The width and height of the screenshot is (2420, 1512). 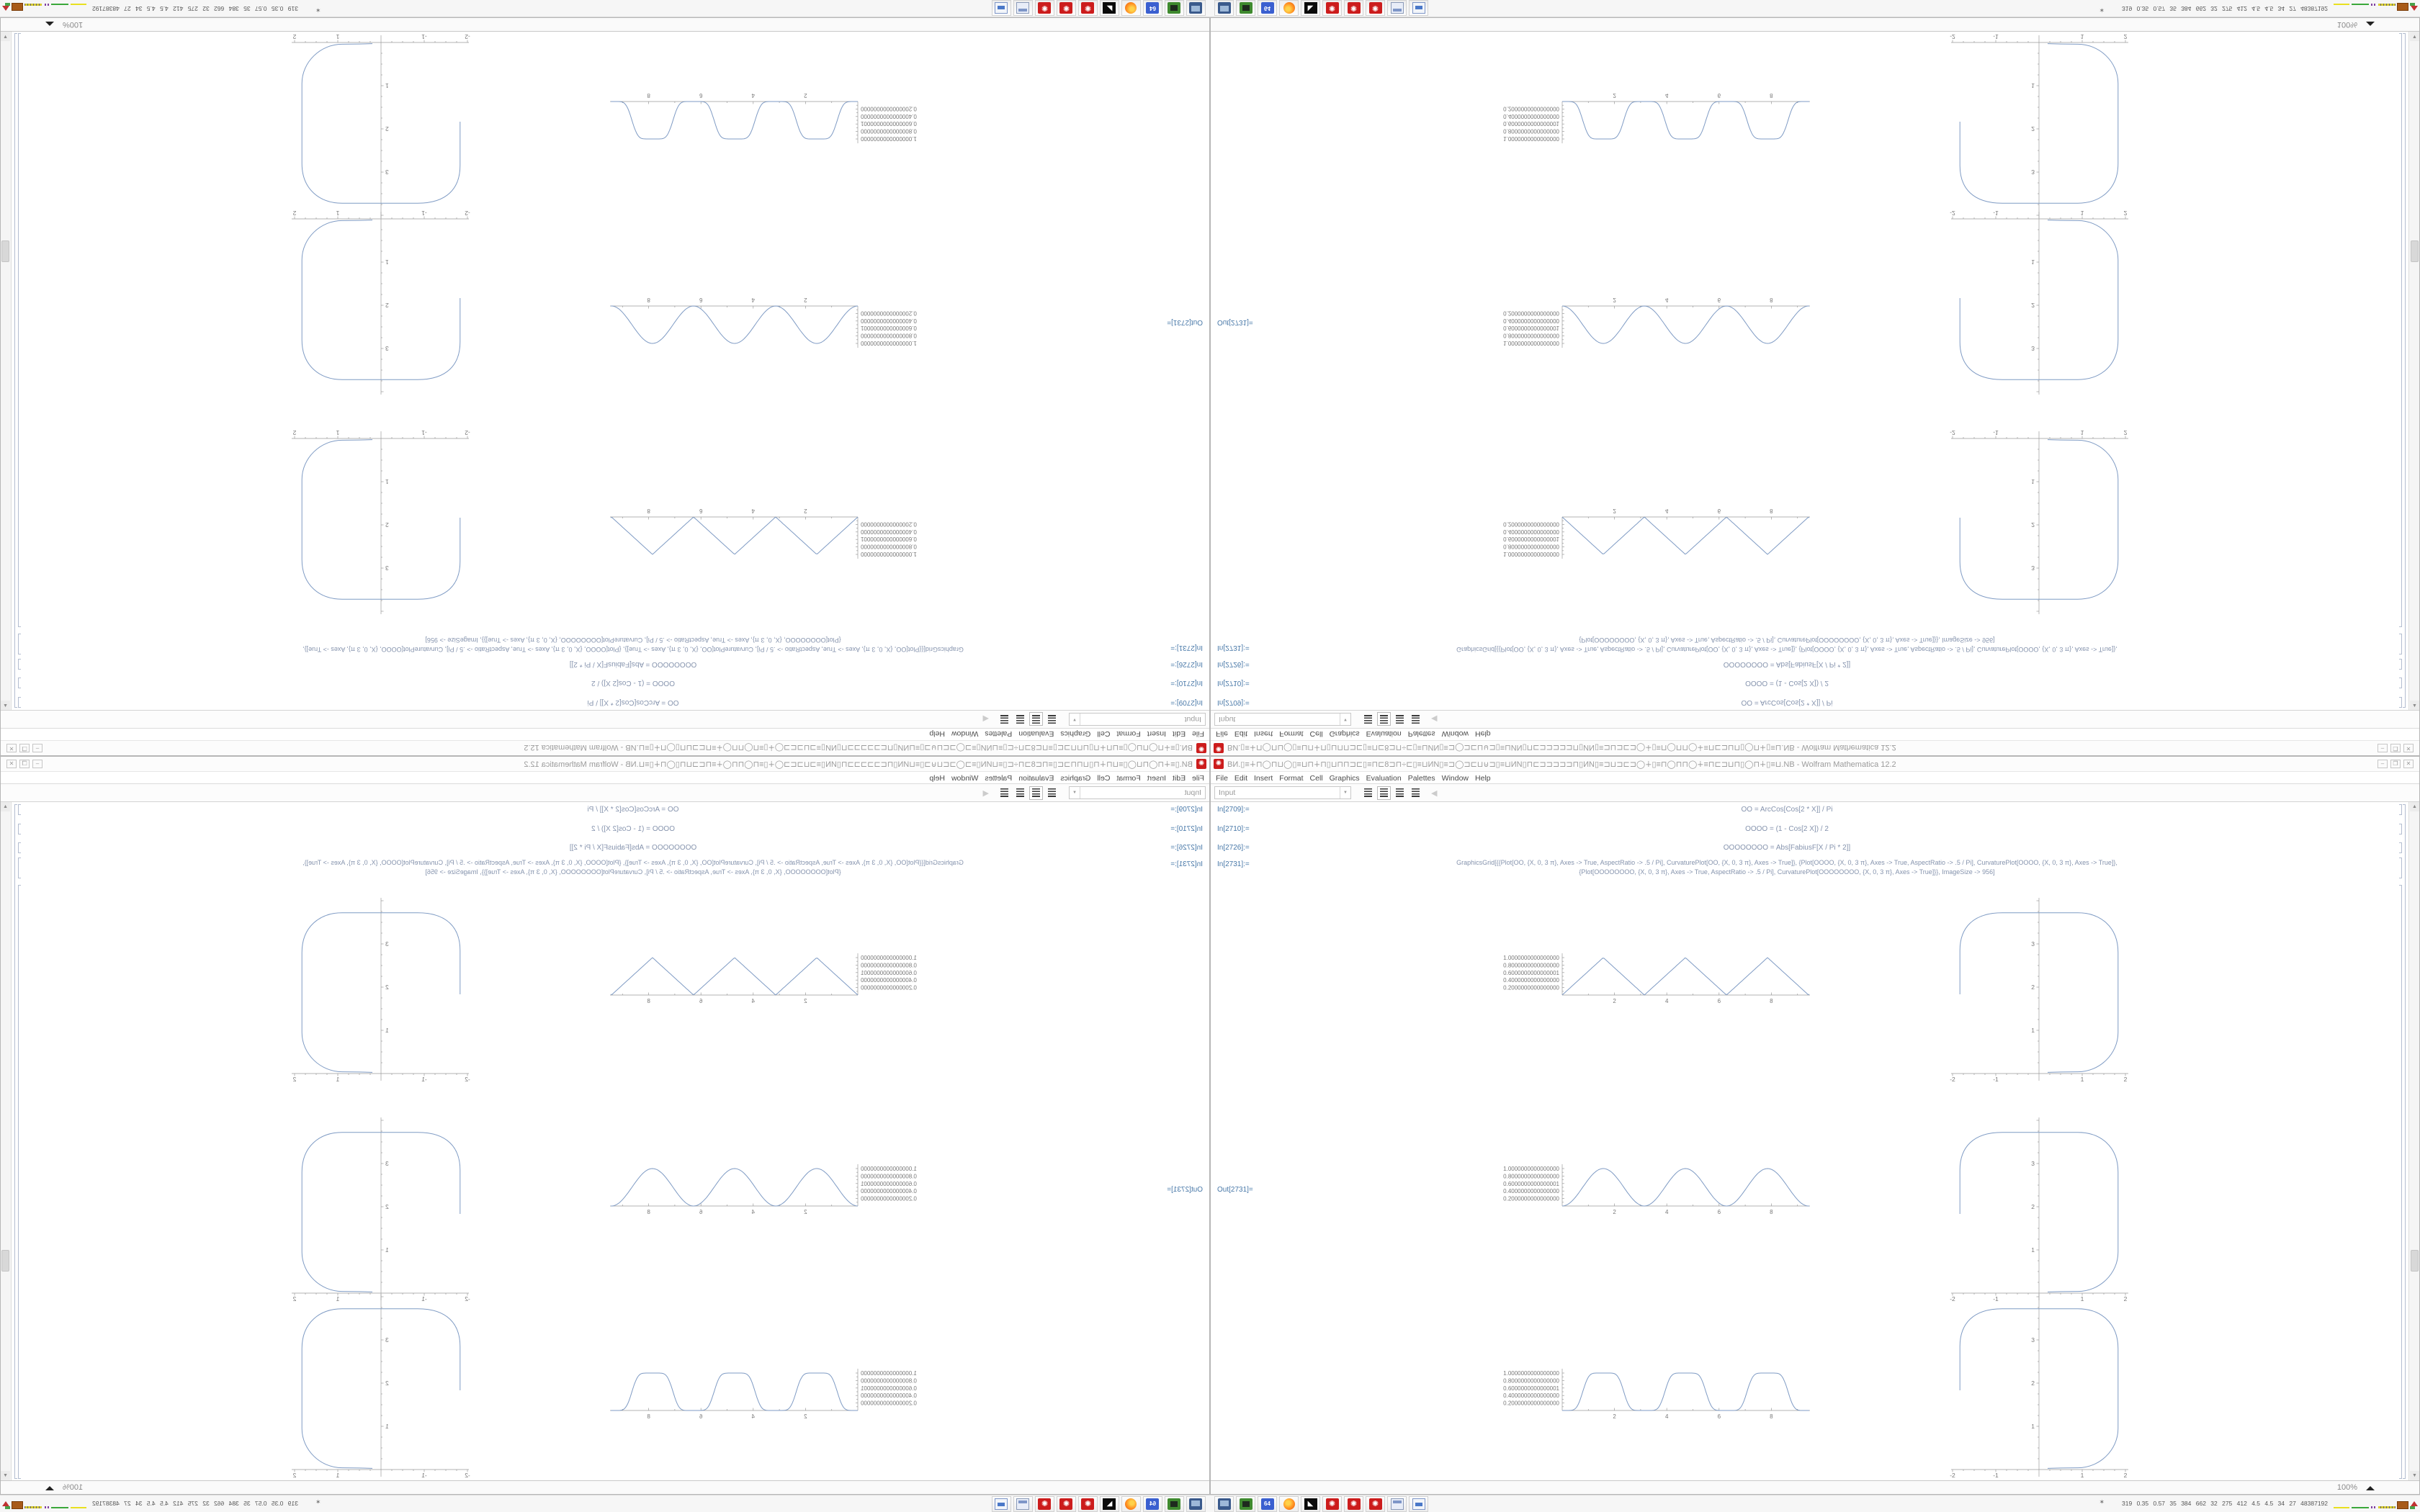 What do you see at coordinates (19, 809) in the screenshot?
I see `cell-bracket-in2709` at bounding box center [19, 809].